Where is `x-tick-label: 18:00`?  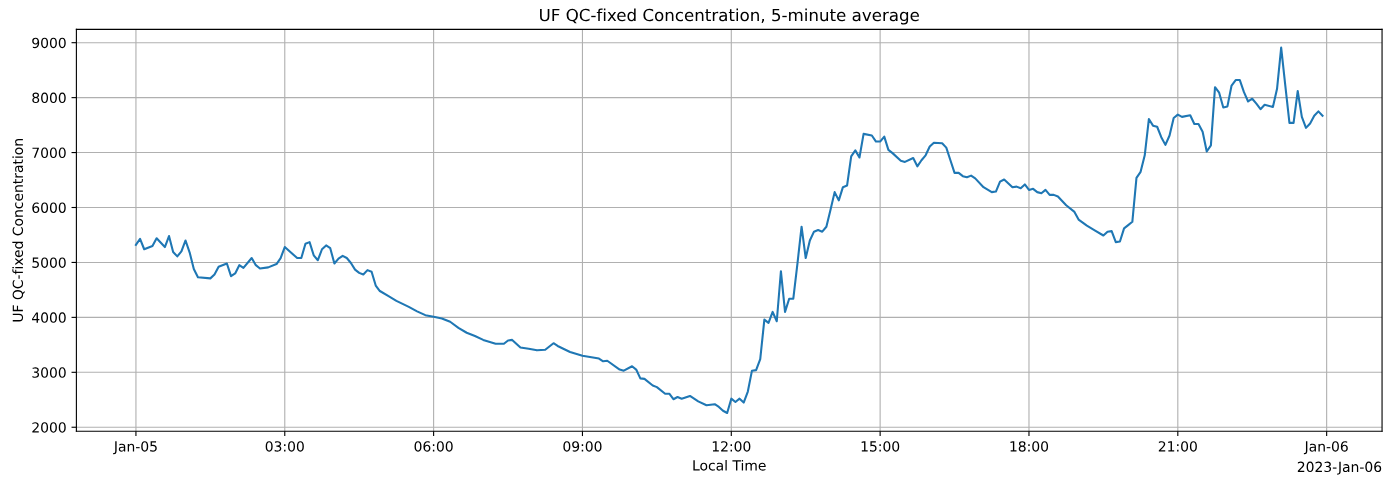
x-tick-label: 18:00 is located at coordinates (1029, 446).